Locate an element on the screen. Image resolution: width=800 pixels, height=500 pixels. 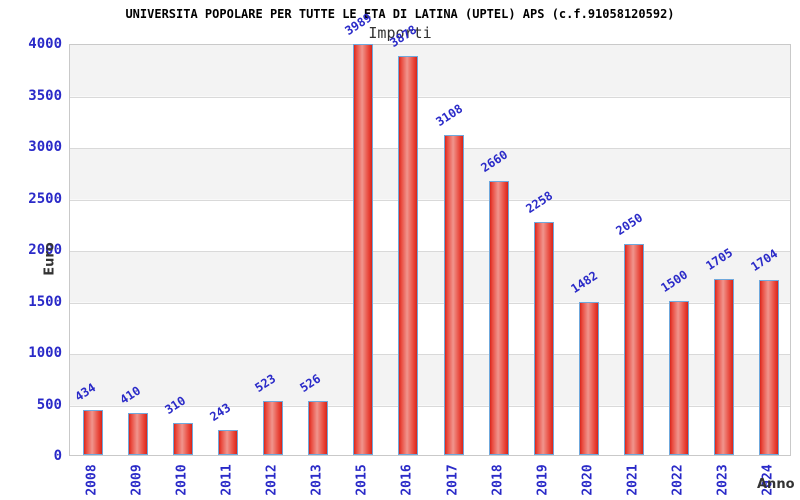
x-tick-label: 2021 is located at coordinates (633, 480).